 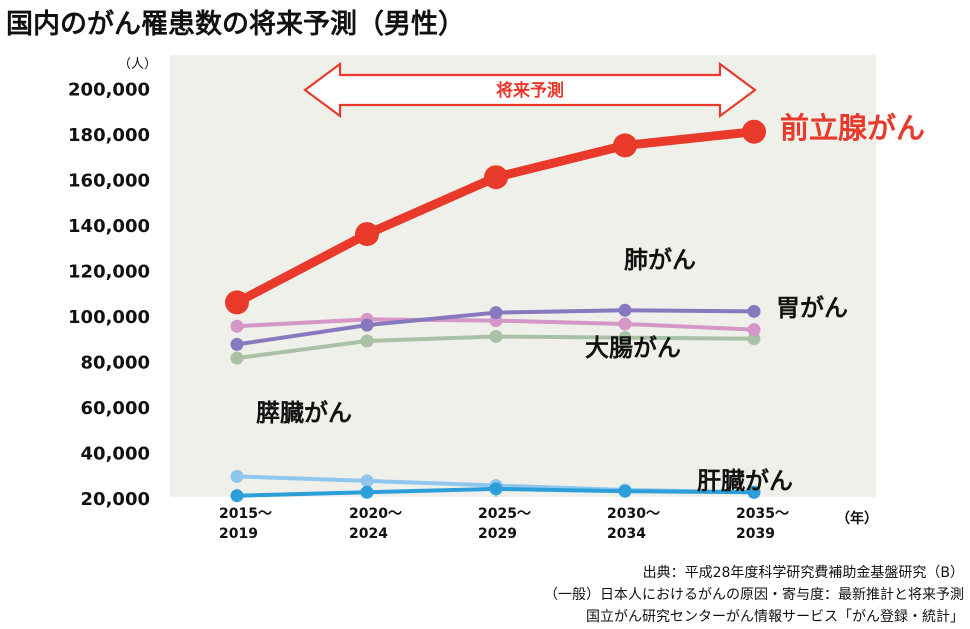 What do you see at coordinates (109, 181) in the screenshot?
I see `y-tick-label: 160,000` at bounding box center [109, 181].